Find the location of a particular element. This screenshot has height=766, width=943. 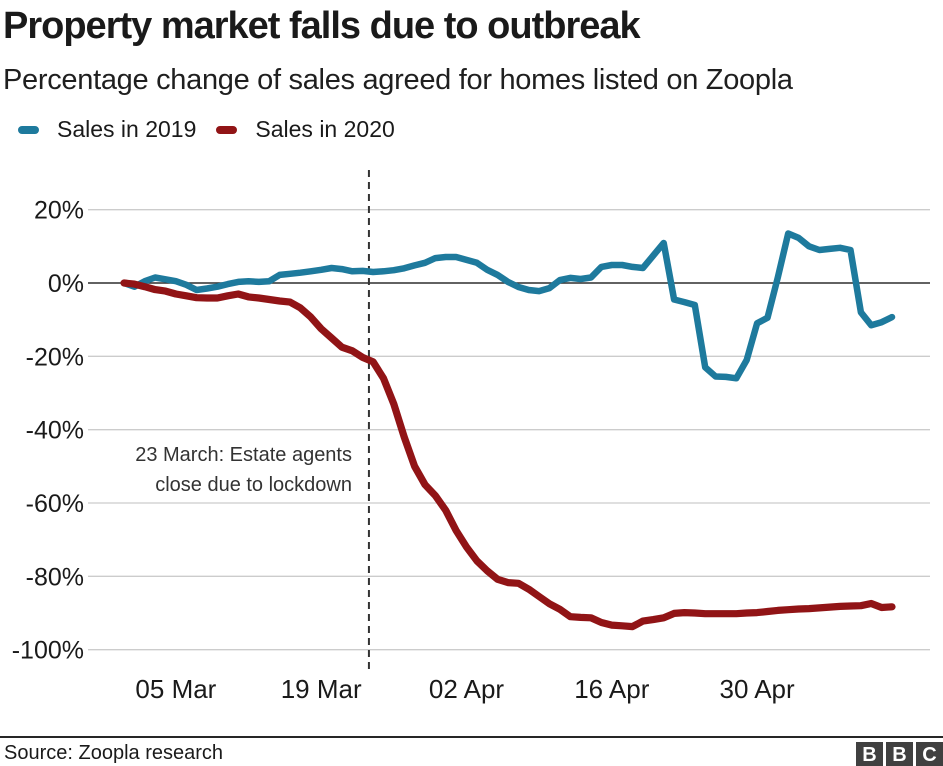

lockdown-annotation-text: 23 March: Estate agents is located at coordinates (243, 455).